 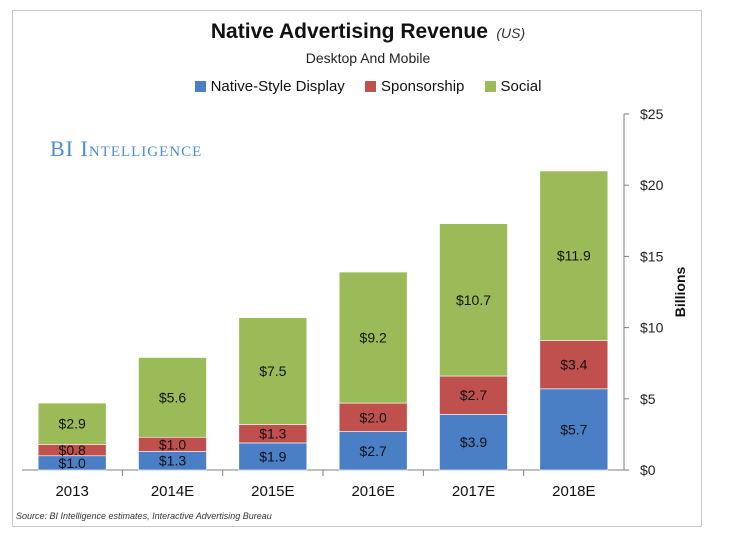 I want to click on chart-subtitle: Desktop And Mobile, so click(x=368, y=58).